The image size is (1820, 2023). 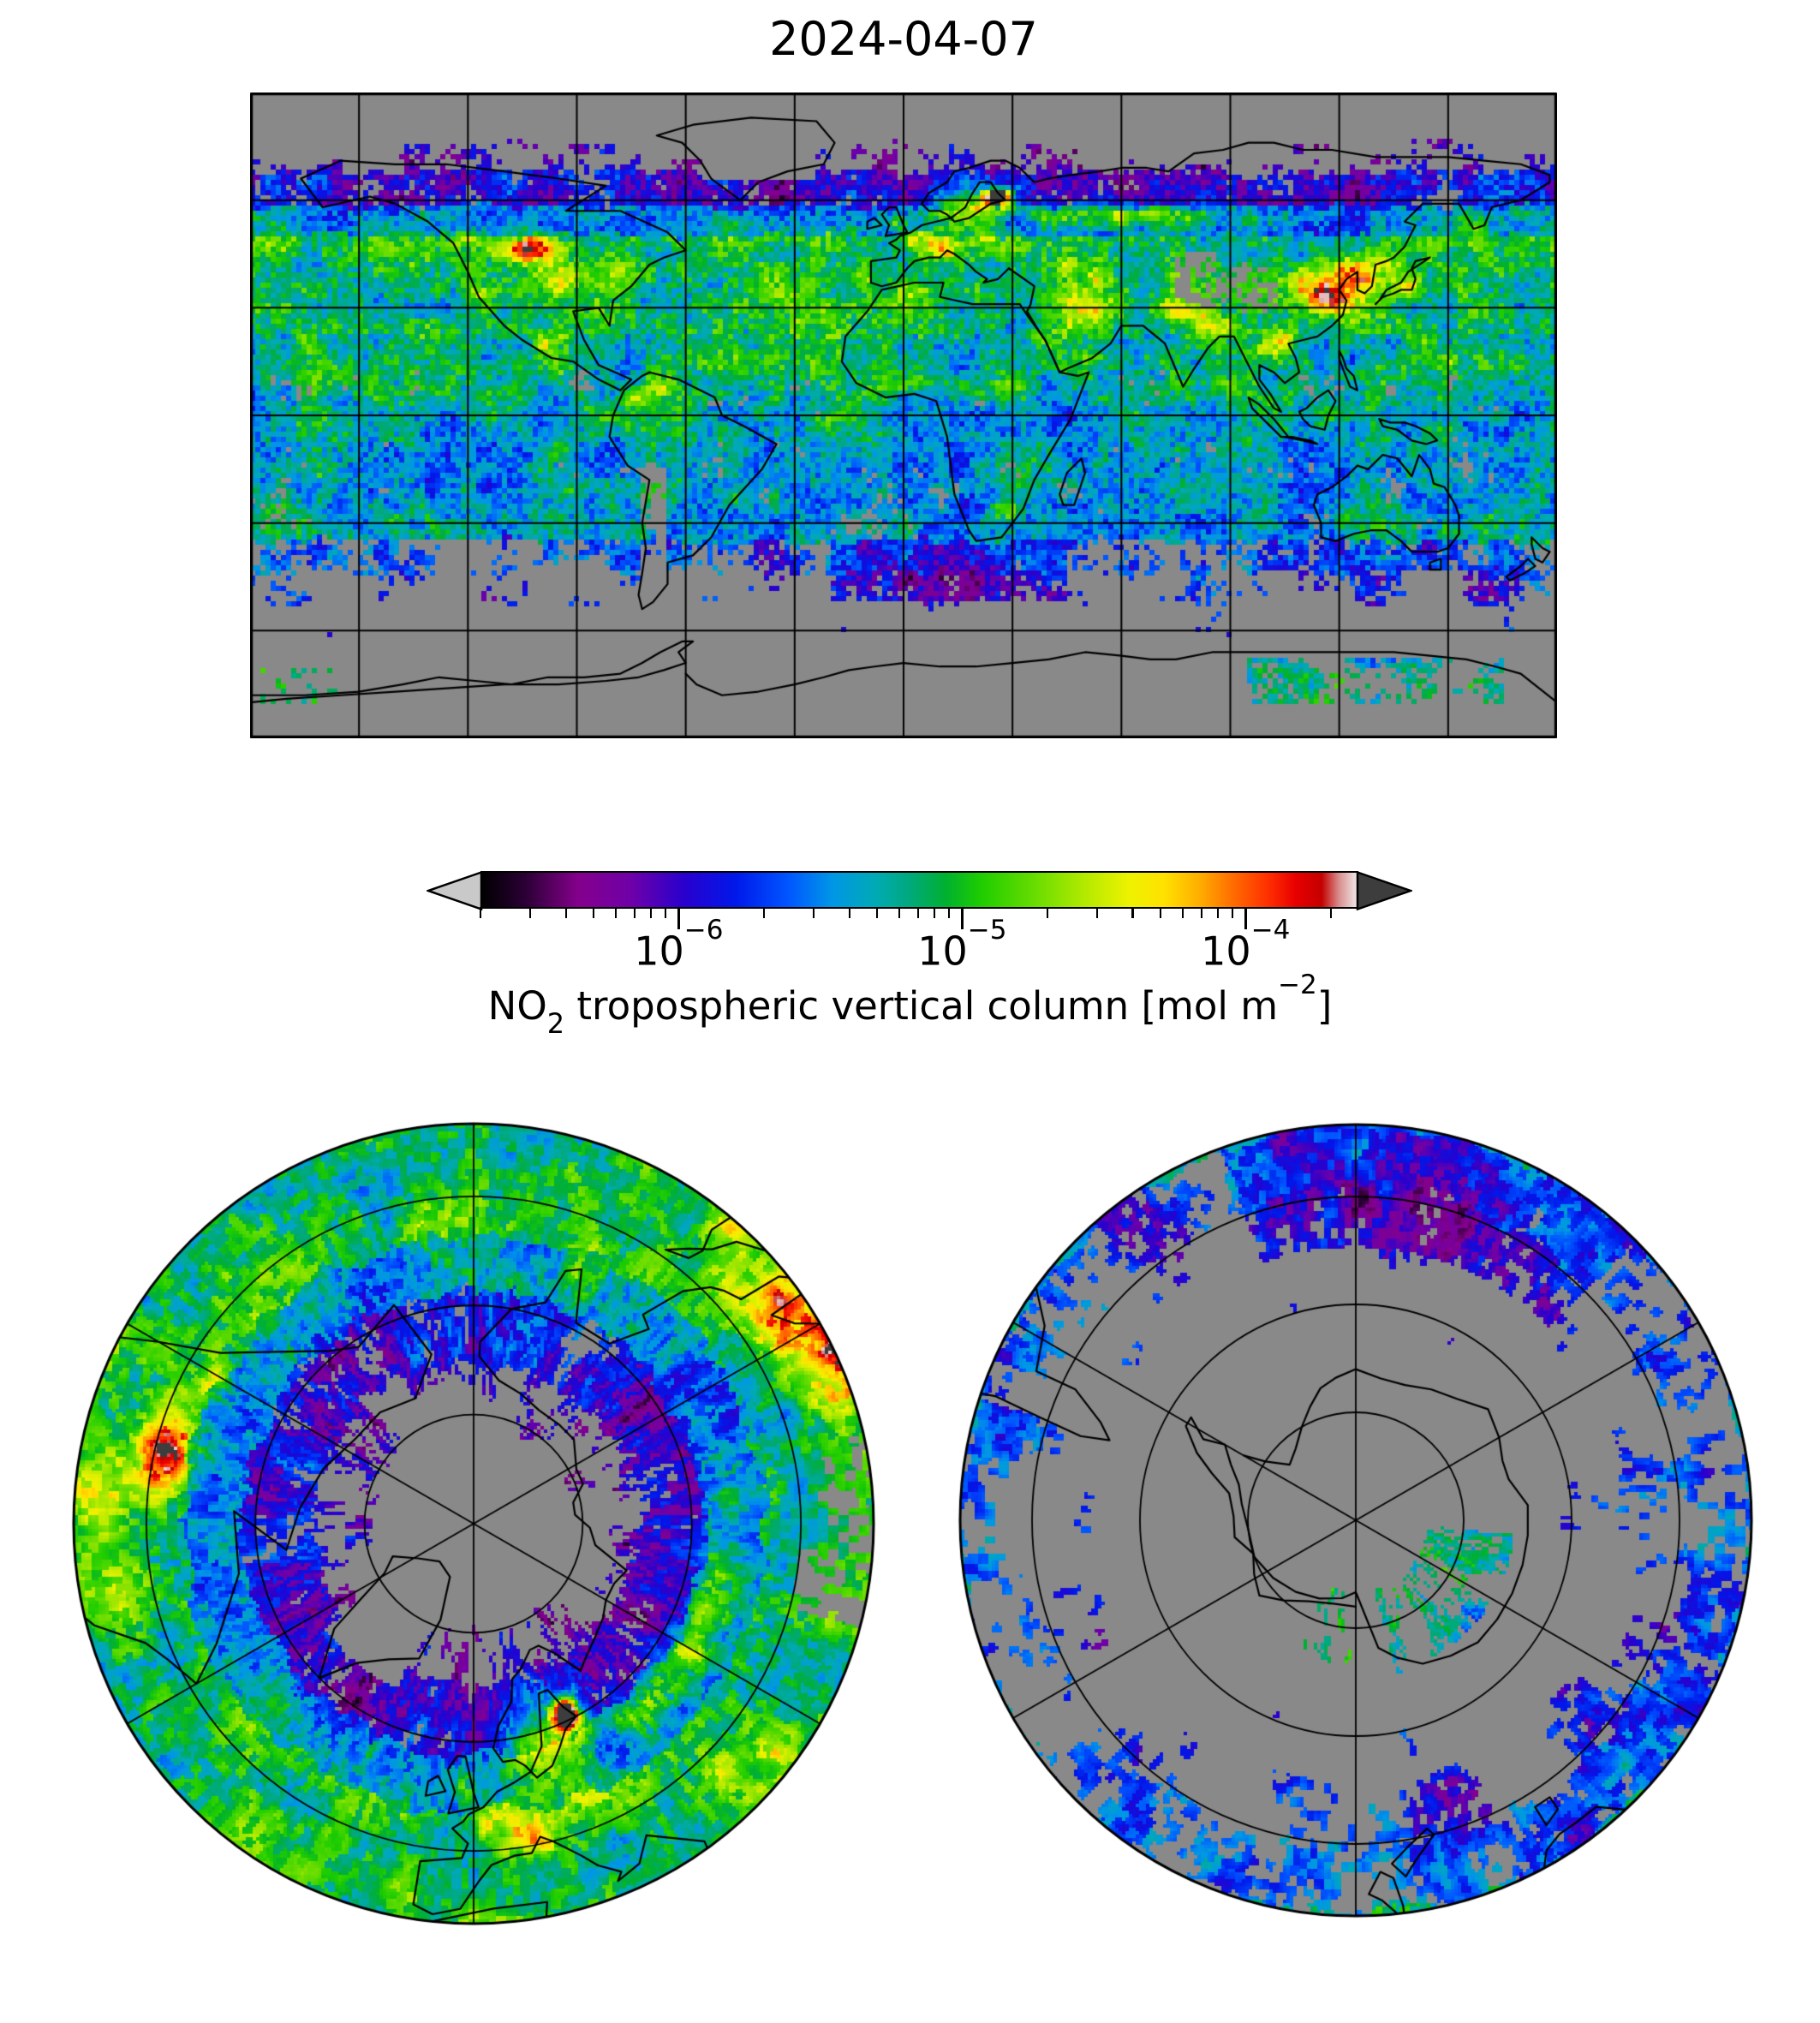 I want to click on colorbar-underflow-arrow-icon, so click(x=455, y=891).